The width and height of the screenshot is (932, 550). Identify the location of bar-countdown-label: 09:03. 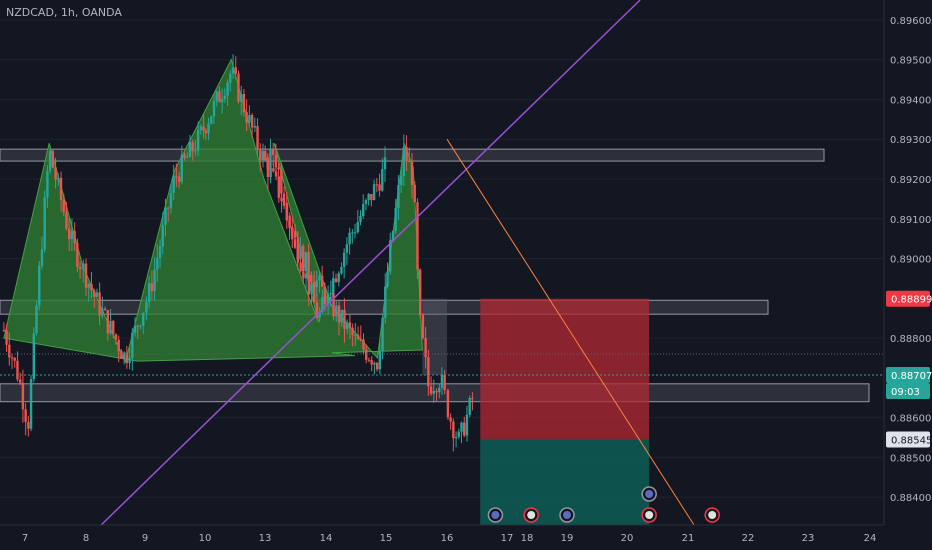
(905, 392).